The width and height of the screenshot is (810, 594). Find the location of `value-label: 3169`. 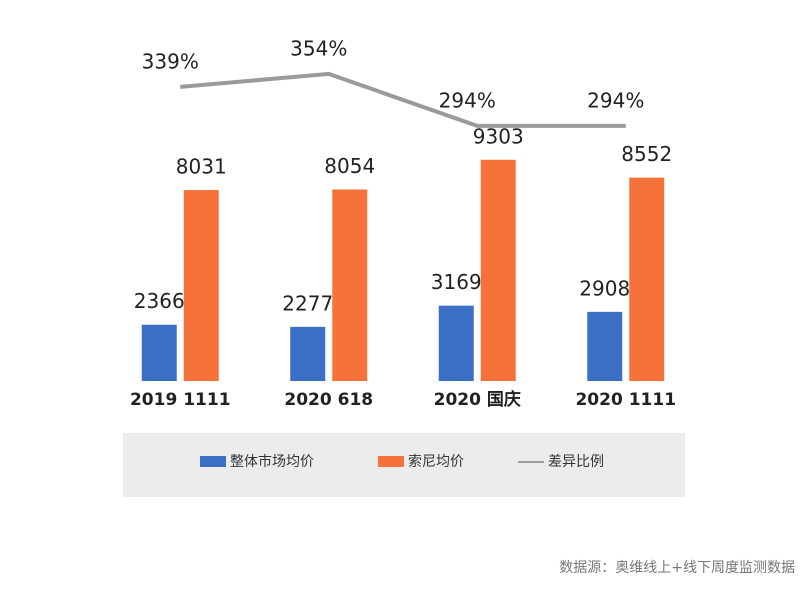

value-label: 3169 is located at coordinates (456, 282).